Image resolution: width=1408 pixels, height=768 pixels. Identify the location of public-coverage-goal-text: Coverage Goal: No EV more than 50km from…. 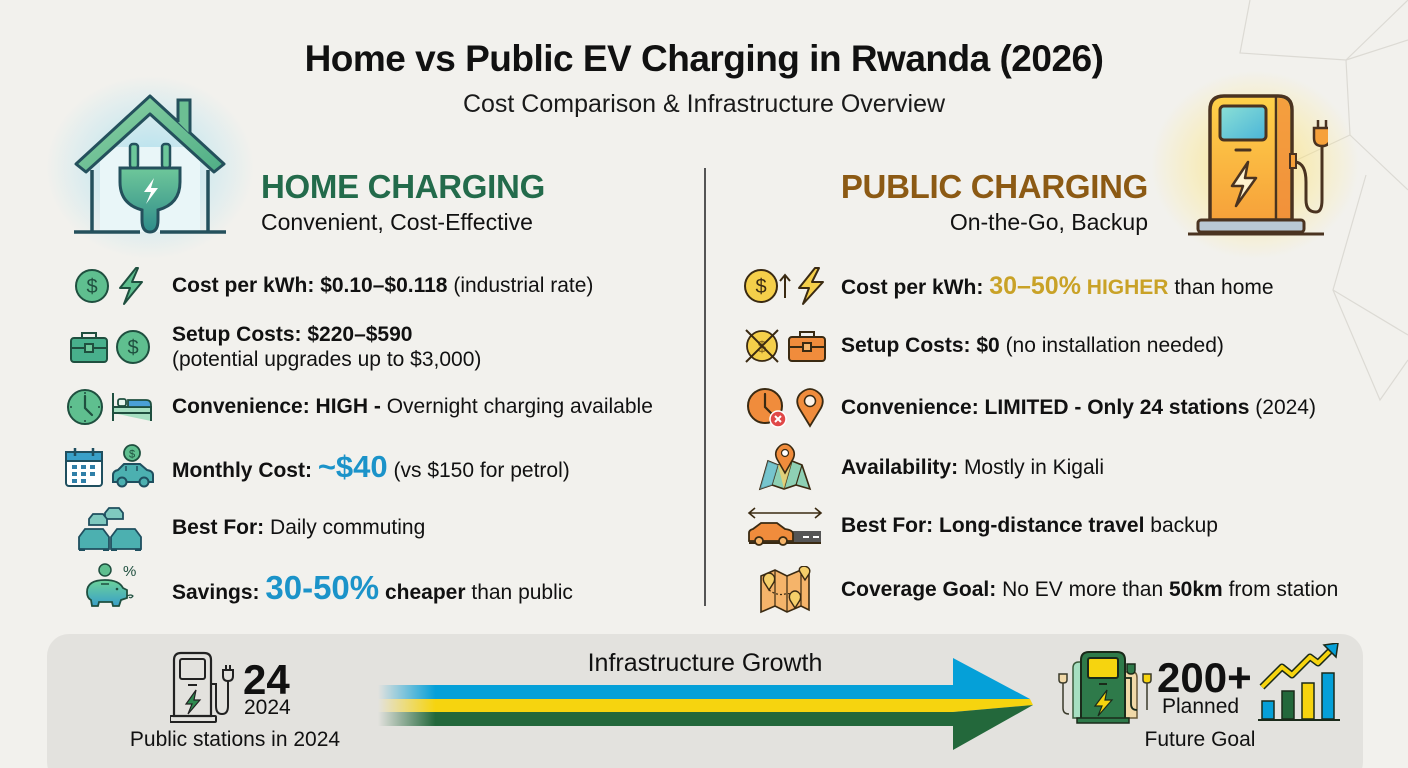
(1090, 590).